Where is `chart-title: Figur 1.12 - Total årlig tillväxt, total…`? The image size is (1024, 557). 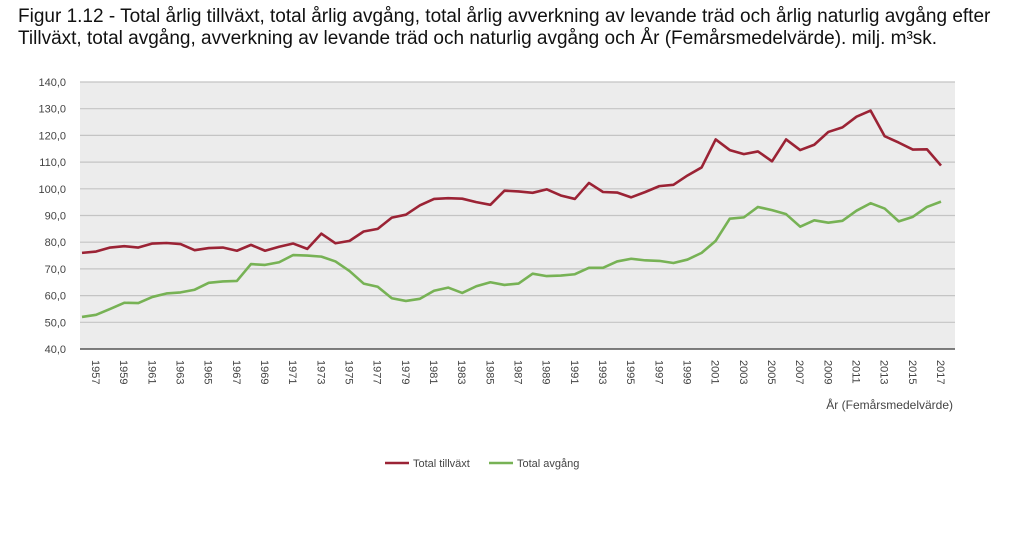 chart-title: Figur 1.12 - Total årlig tillväxt, total… is located at coordinates (504, 27).